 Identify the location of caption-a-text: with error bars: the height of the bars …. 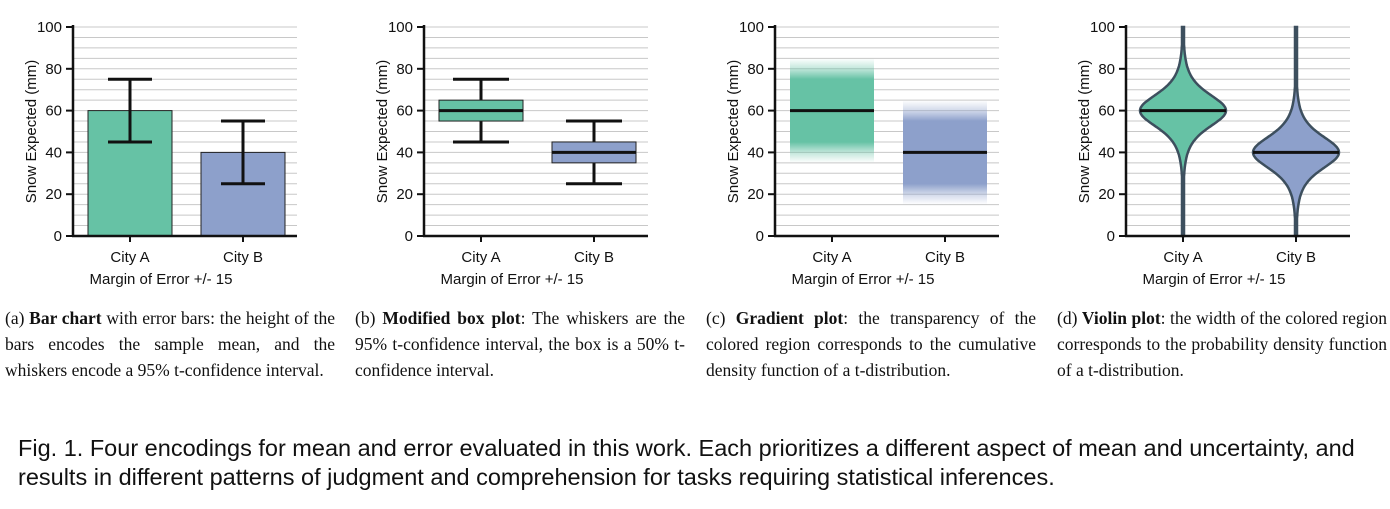
(170, 344).